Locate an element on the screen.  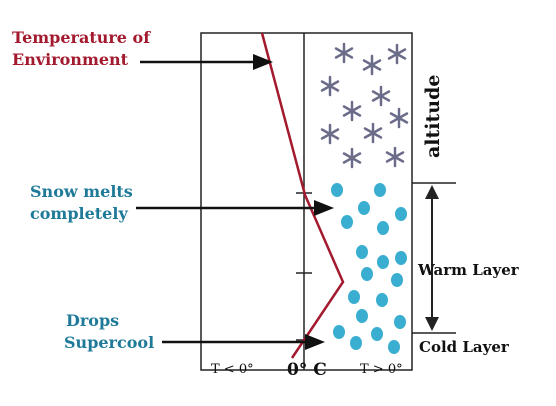
above-zero-label: T > 0° is located at coordinates (381, 369).